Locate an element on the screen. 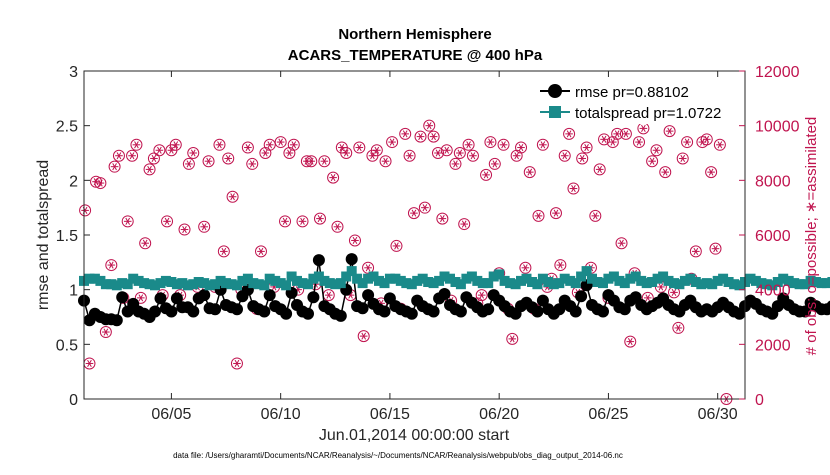  y-axis-label-right: # of obs: o=possible; ∗=assimilated is located at coordinates (811, 236).